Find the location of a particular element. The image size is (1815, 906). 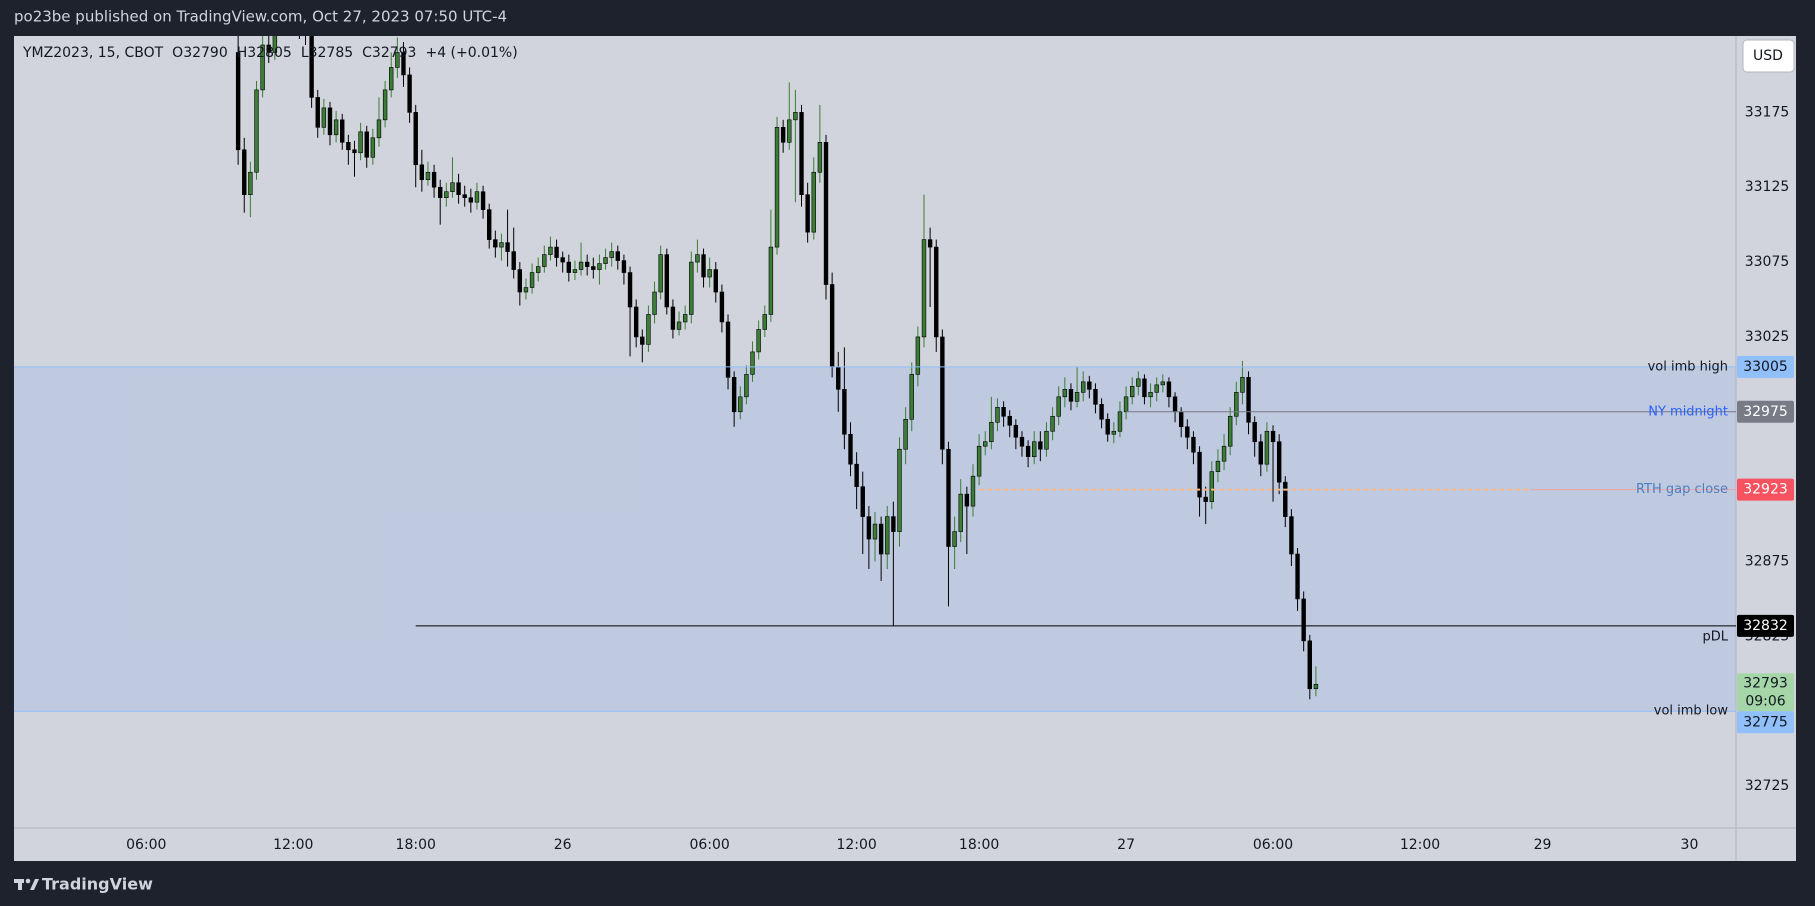

price-tag-label: 32775 is located at coordinates (1765, 722).